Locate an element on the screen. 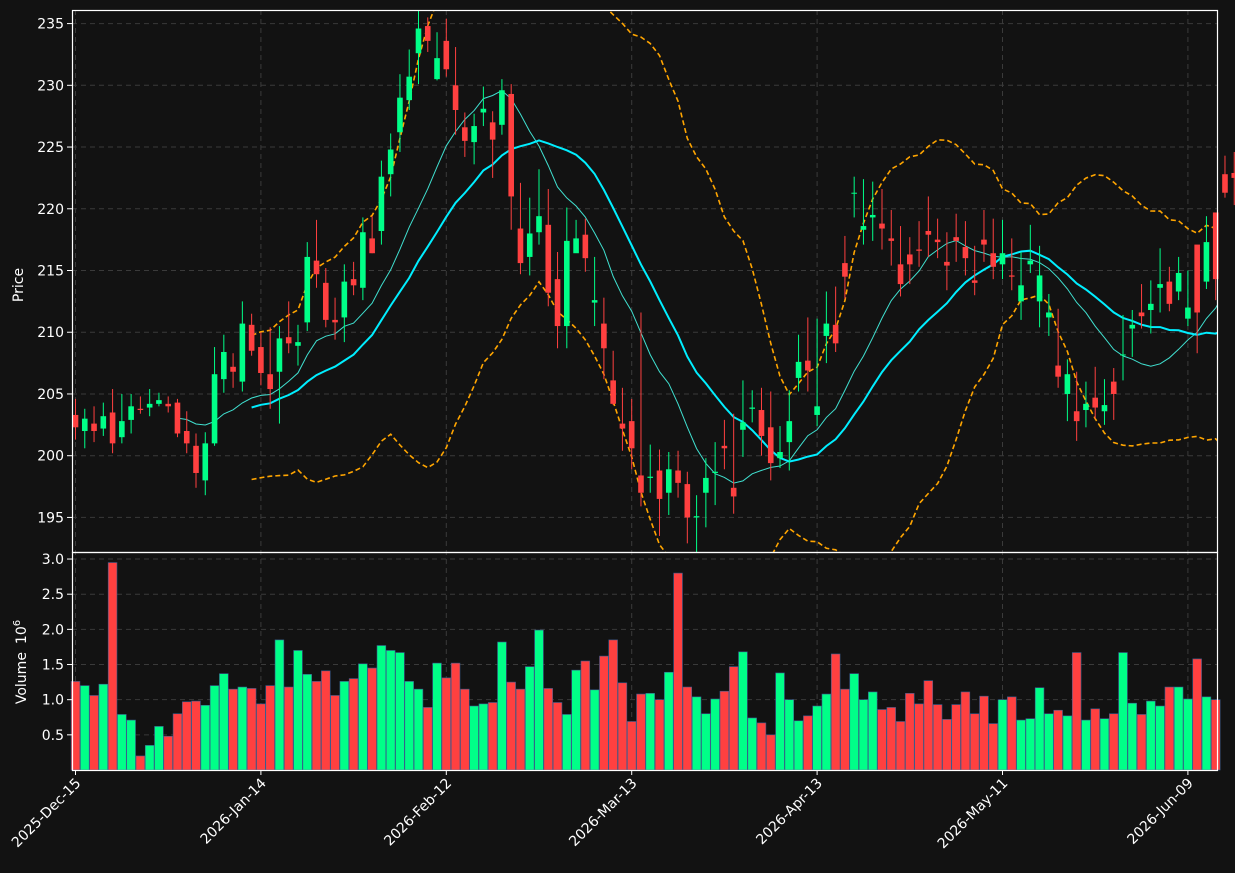 Image resolution: width=1235 pixels, height=873 pixels. price-tick-label: 230 is located at coordinates (50, 86).